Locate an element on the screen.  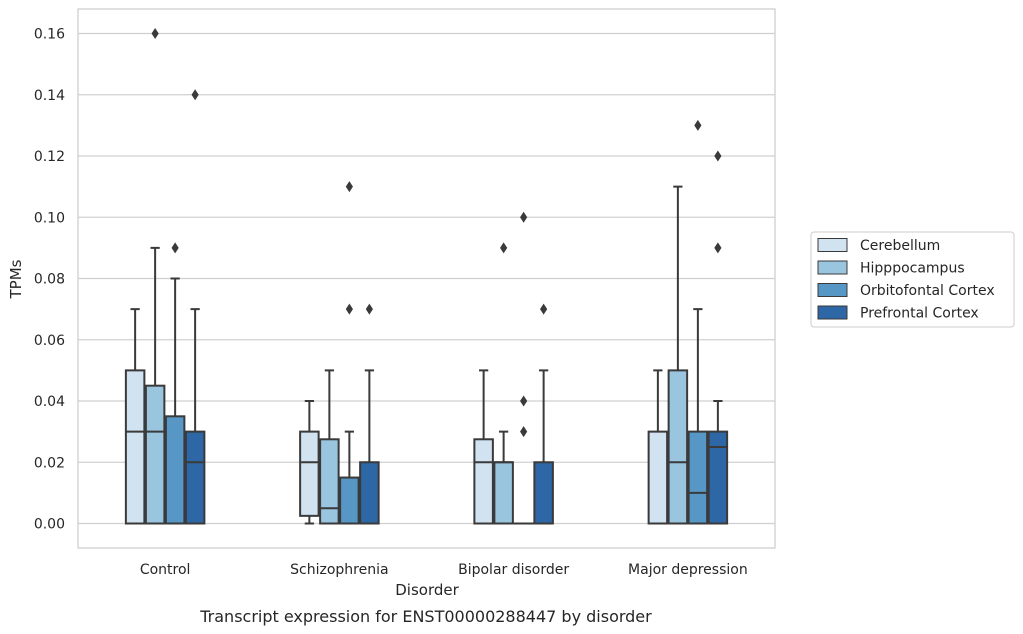
y-tick-label: 0.14 is located at coordinates (49, 96).